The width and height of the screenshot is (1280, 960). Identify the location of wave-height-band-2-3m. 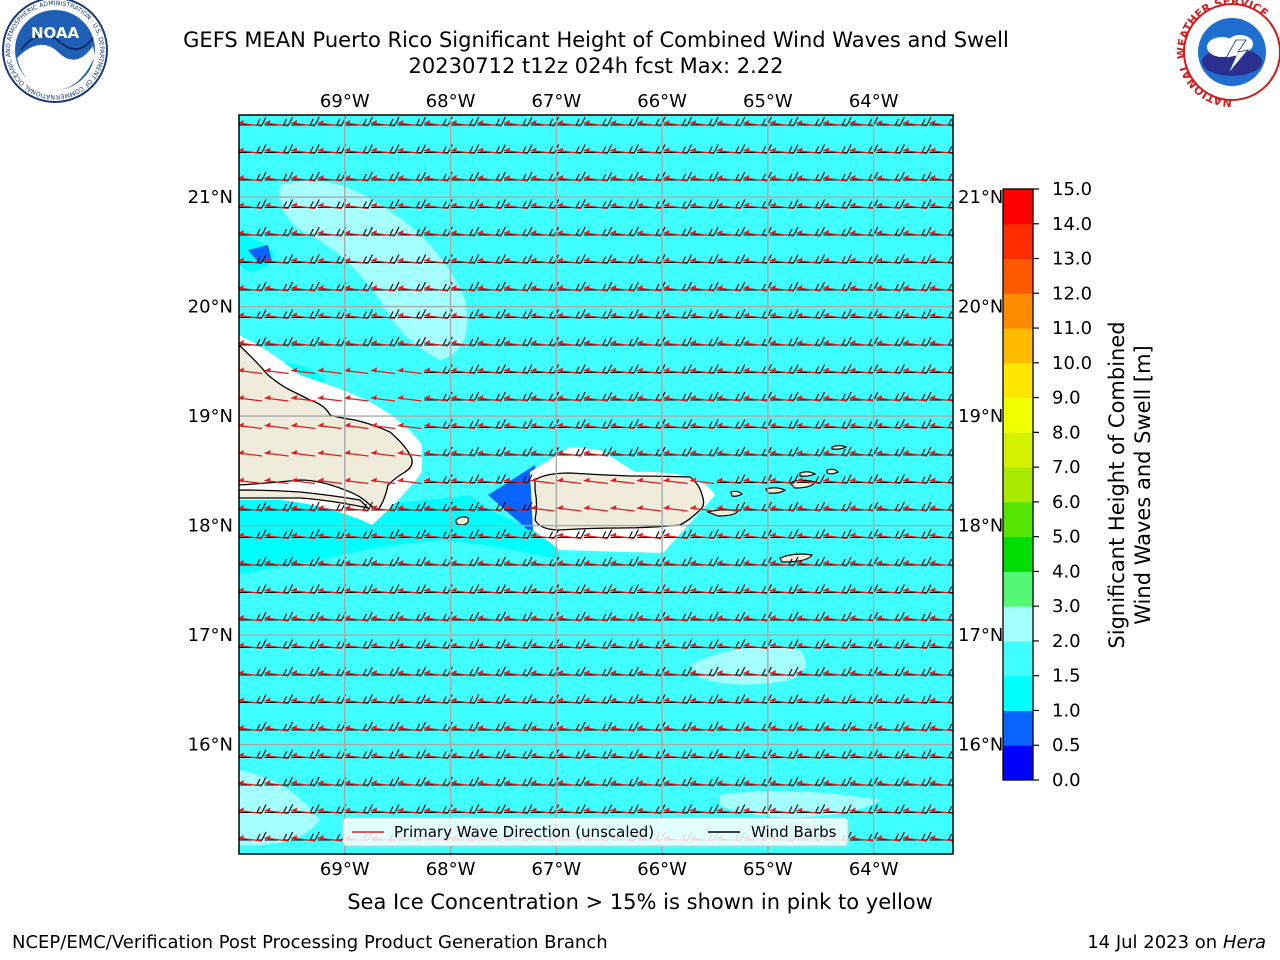
(279, 808).